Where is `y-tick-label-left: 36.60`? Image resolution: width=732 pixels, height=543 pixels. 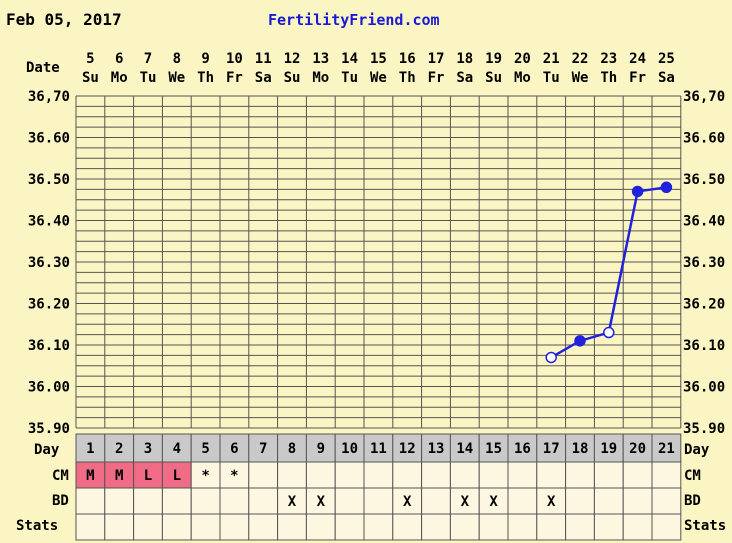
y-tick-label-left: 36.60 is located at coordinates (49, 139).